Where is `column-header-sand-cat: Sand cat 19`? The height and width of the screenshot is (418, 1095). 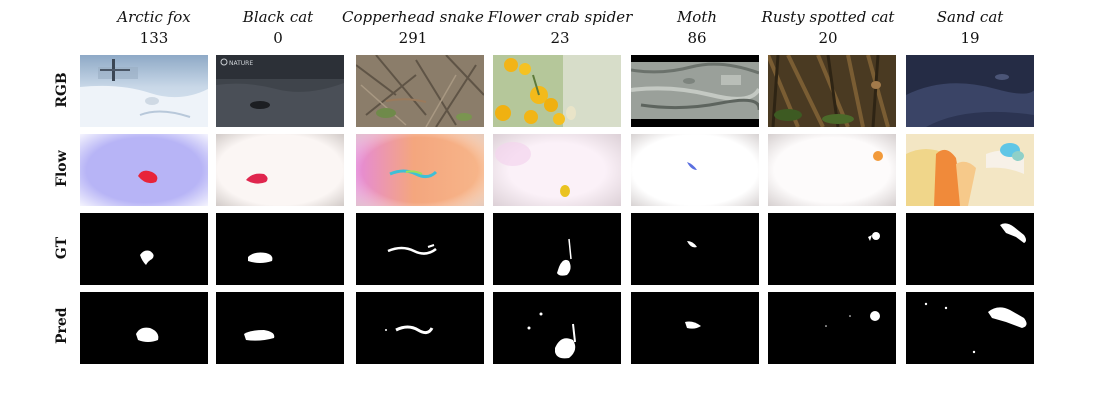
column-header-sand-cat: Sand cat 19 is located at coordinates (970, 27).